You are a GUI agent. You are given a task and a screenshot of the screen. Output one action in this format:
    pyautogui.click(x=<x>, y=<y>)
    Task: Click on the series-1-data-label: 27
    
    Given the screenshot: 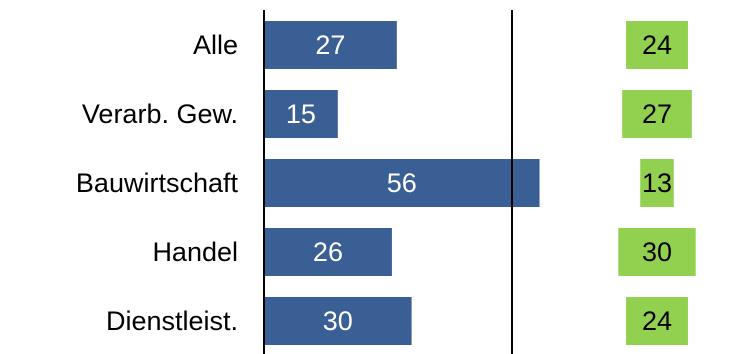 What is the action you would take?
    pyautogui.click(x=657, y=114)
    